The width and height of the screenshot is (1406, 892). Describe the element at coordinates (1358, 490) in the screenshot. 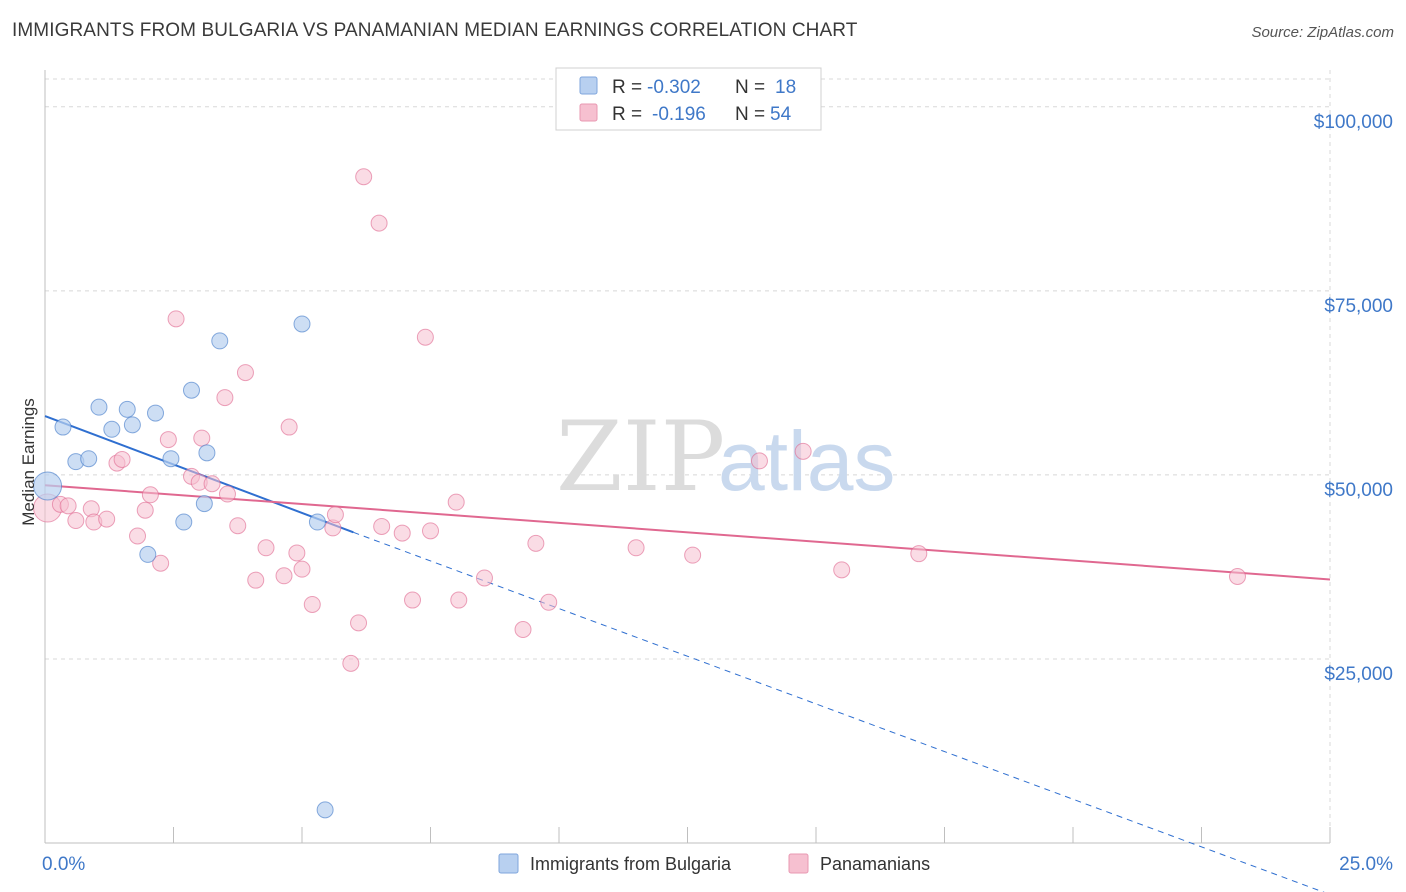

I see `y-tick-label: $50,000` at that location.